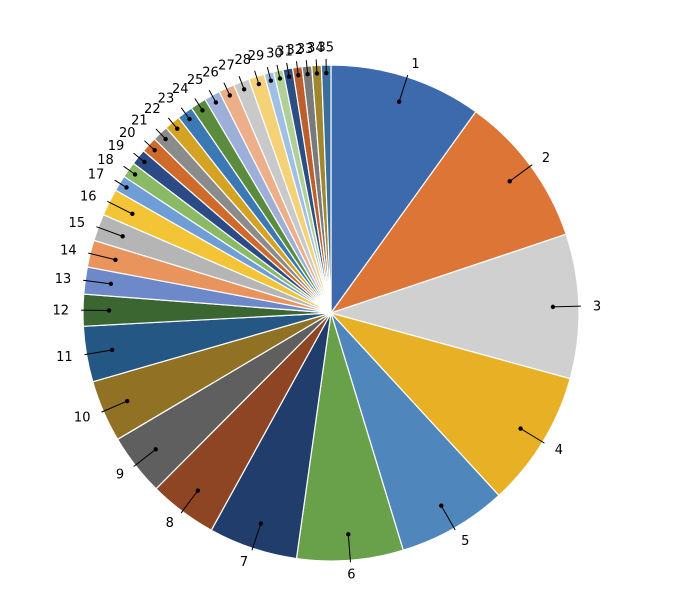  What do you see at coordinates (210, 72) in the screenshot?
I see `slice-label-26: 26` at bounding box center [210, 72].